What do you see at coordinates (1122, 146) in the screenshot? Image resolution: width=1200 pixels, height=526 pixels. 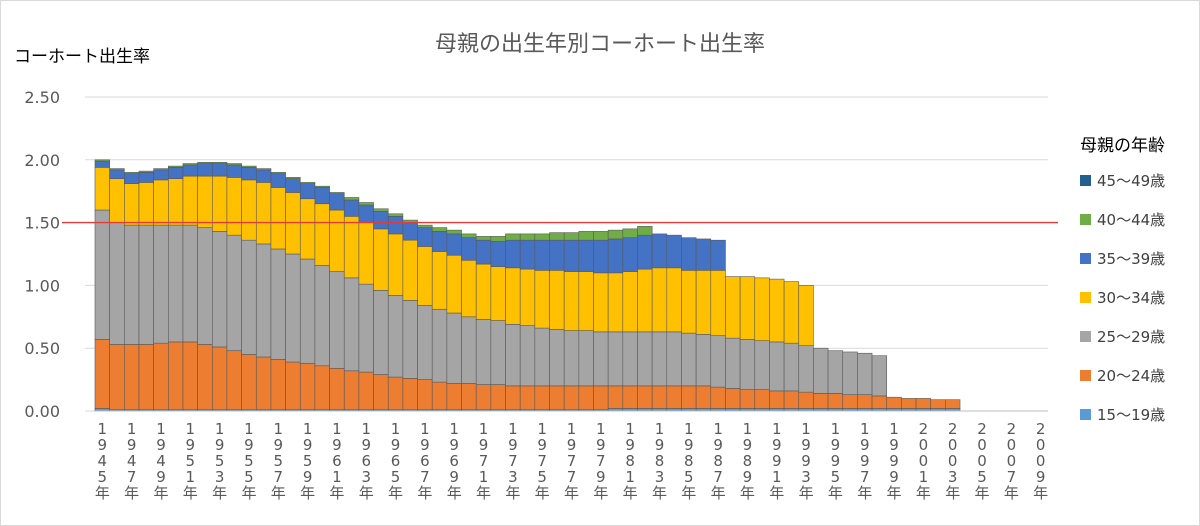 I see `legend-title: 母親の年齢` at bounding box center [1122, 146].